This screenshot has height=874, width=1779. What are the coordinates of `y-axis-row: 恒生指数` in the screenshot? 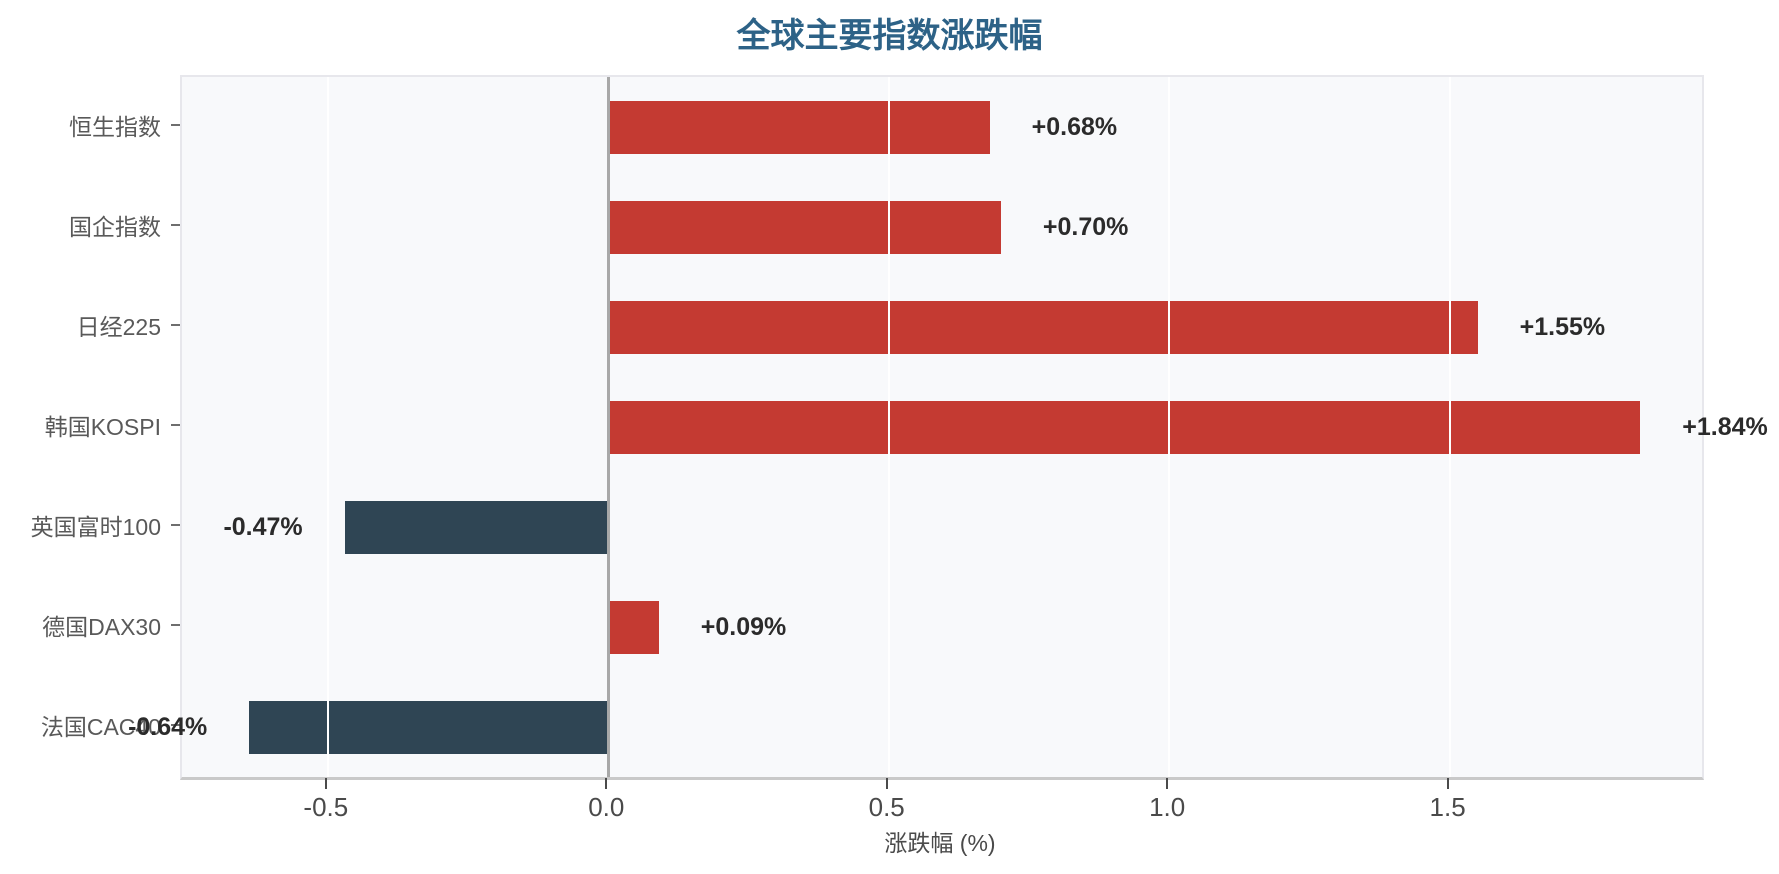 It's located at (90, 125).